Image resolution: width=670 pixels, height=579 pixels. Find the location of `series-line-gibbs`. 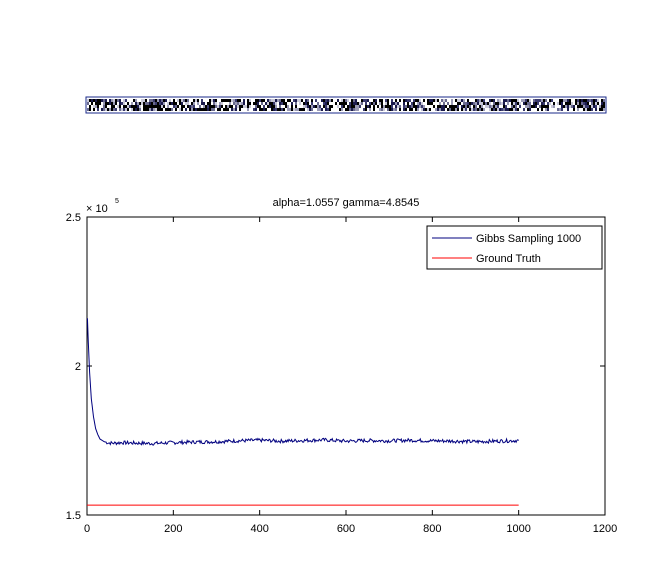

series-line-gibbs is located at coordinates (302, 382).